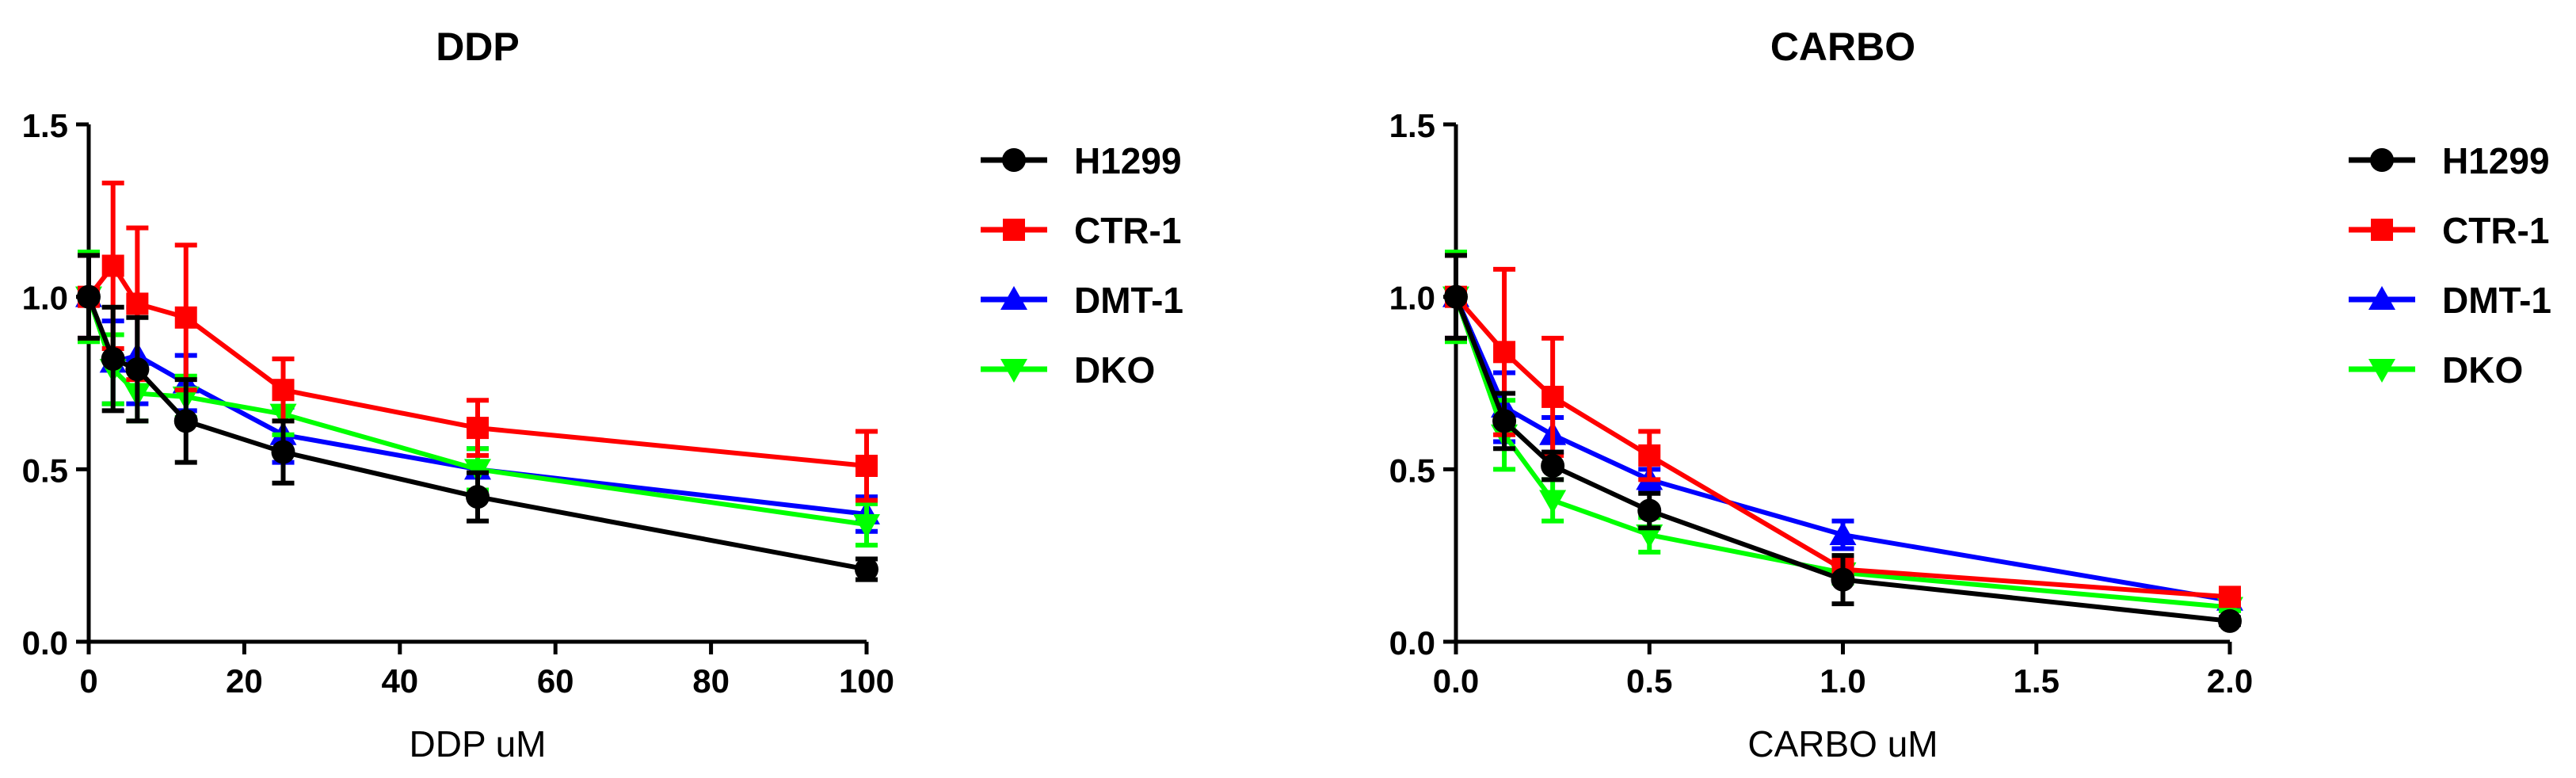  Describe the element at coordinates (1842, 47) in the screenshot. I see `chart-title: CARBO` at that location.